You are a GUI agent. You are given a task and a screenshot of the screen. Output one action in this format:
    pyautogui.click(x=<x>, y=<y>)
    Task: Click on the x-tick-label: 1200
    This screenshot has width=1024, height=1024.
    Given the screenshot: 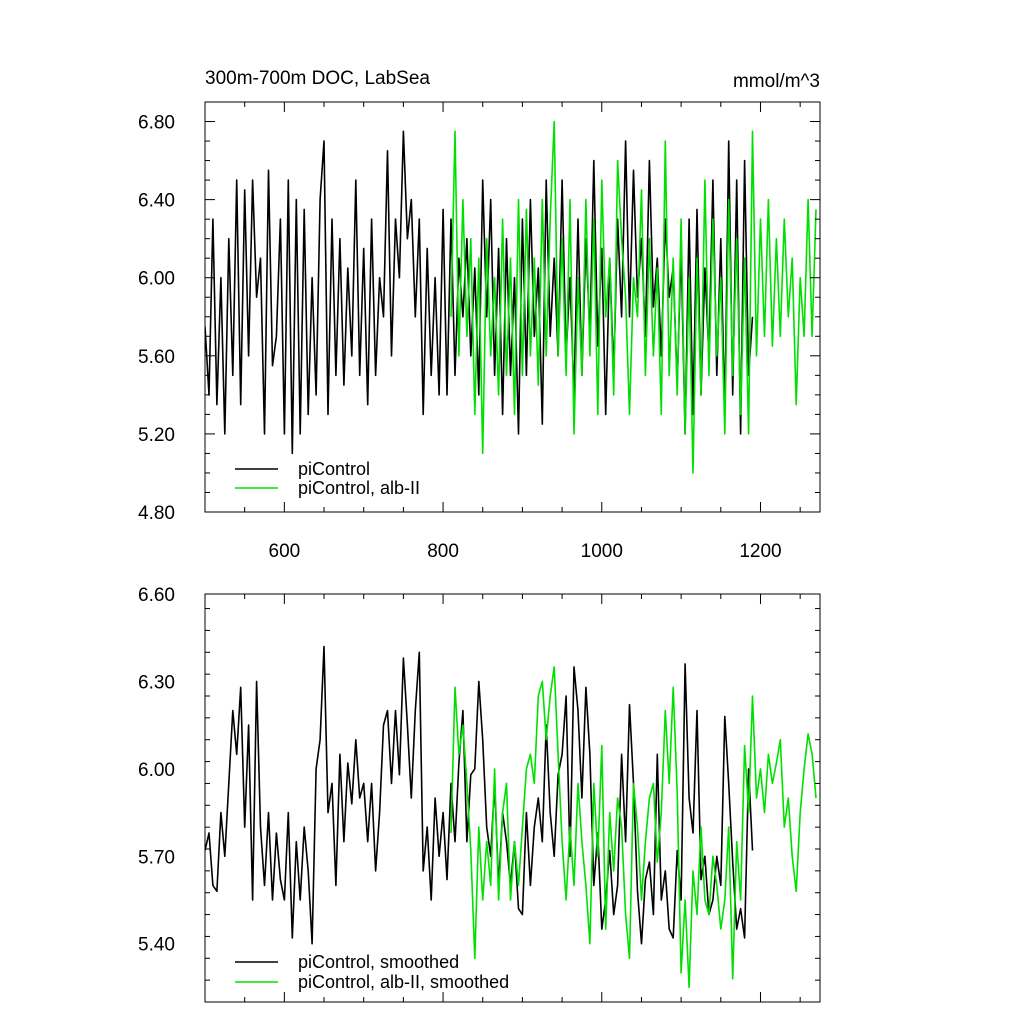 What is the action you would take?
    pyautogui.click(x=760, y=551)
    